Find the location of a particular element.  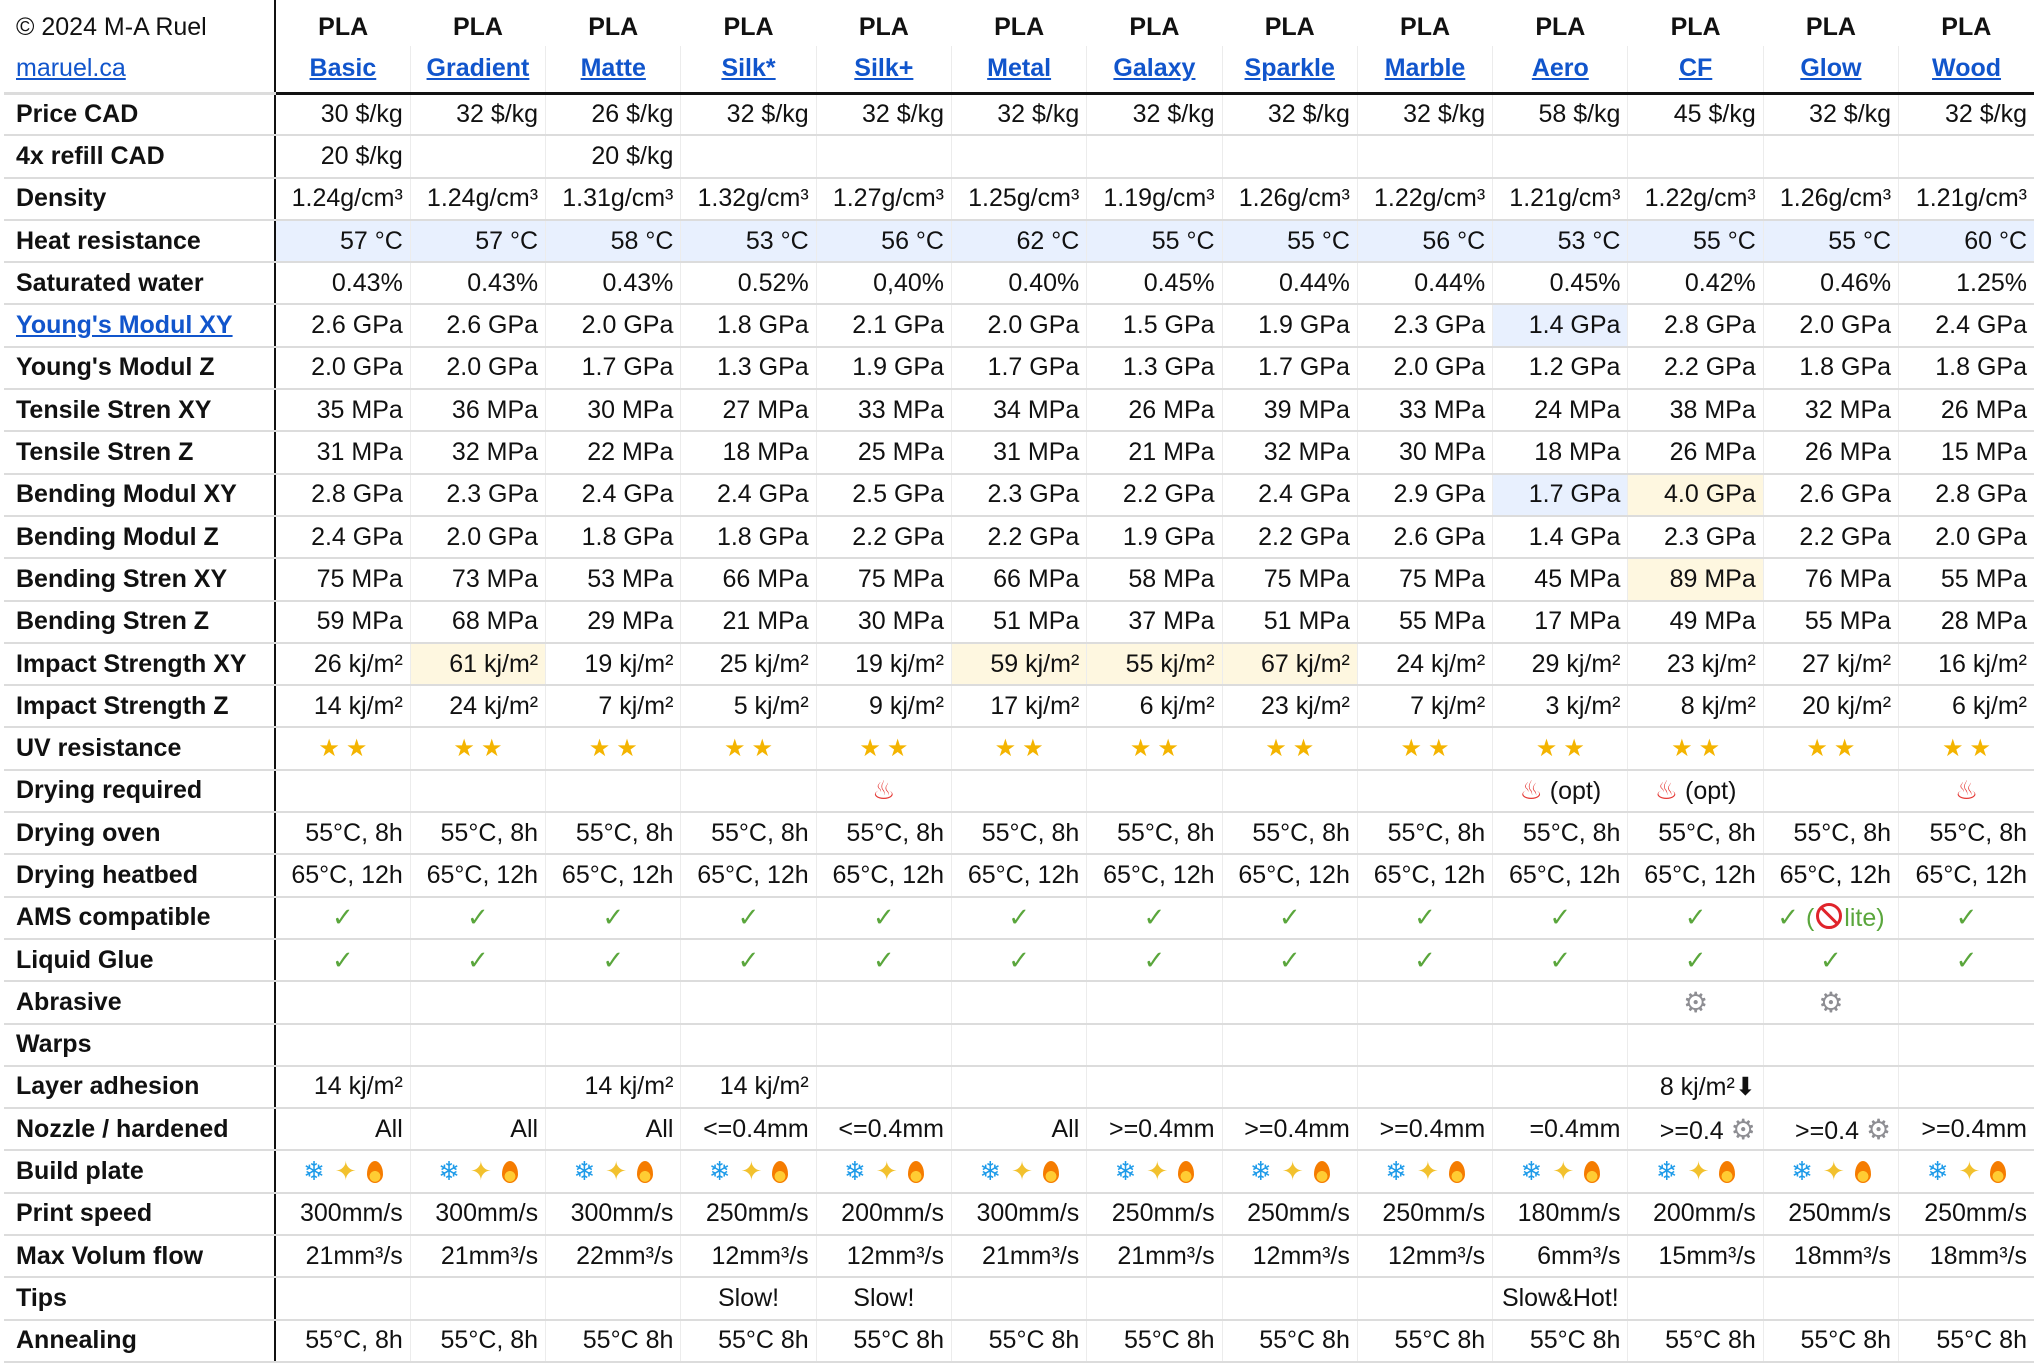

material-link-galaxy: Galaxy is located at coordinates (1154, 68).